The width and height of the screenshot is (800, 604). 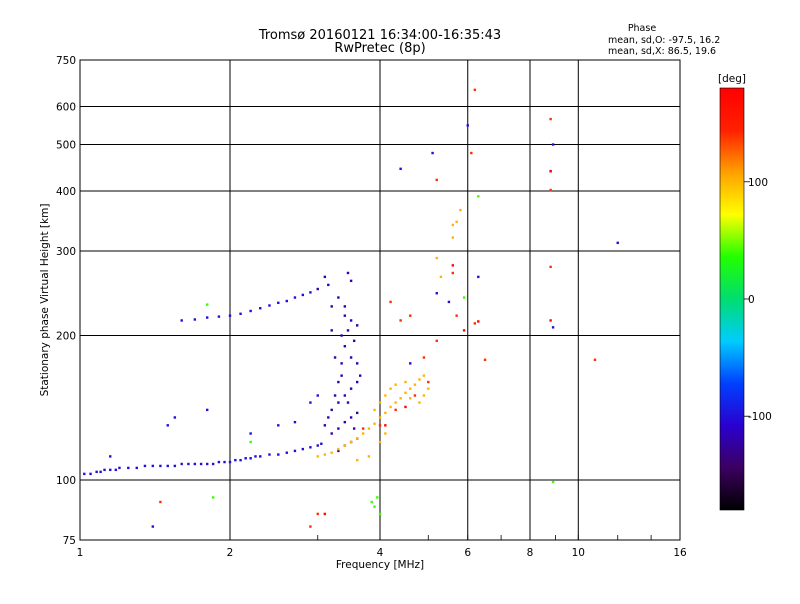 I want to click on x-tick-label: 2, so click(x=230, y=553).